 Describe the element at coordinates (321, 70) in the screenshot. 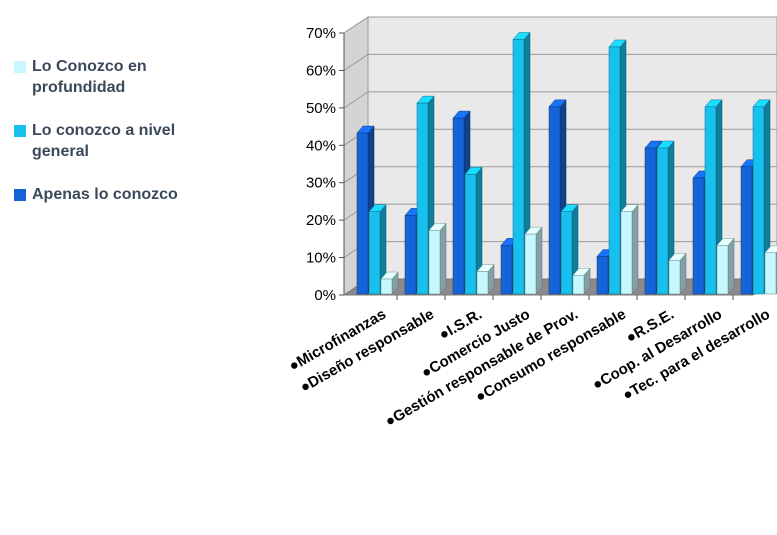

I see `y-tick-label: 60%` at that location.